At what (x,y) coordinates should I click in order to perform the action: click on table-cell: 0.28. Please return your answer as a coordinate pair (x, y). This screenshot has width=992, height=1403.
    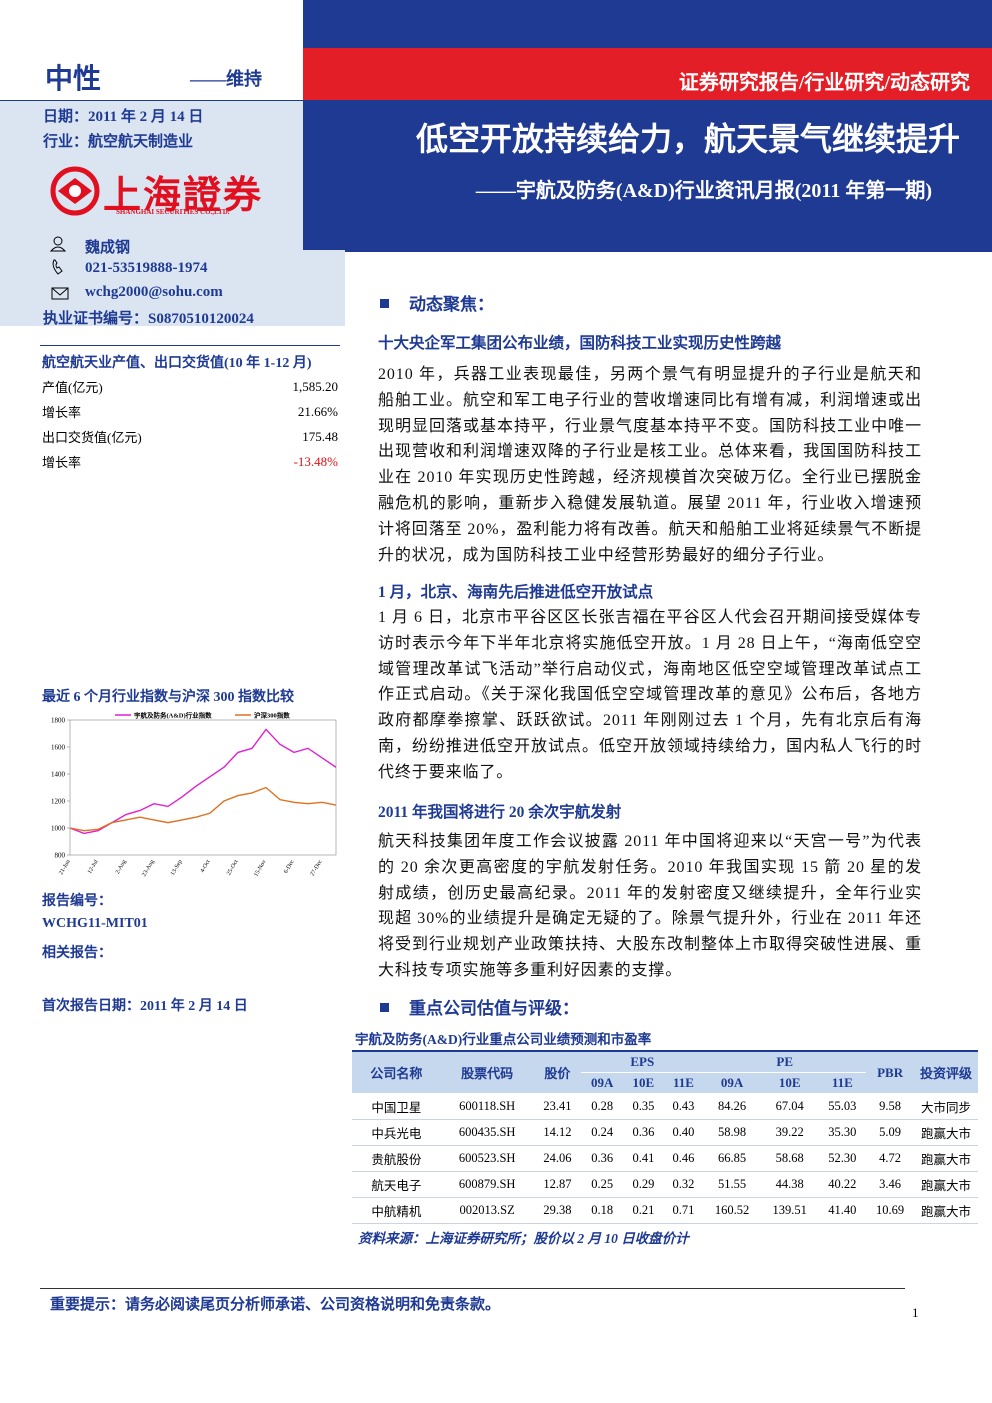
    Looking at the image, I should click on (602, 1106).